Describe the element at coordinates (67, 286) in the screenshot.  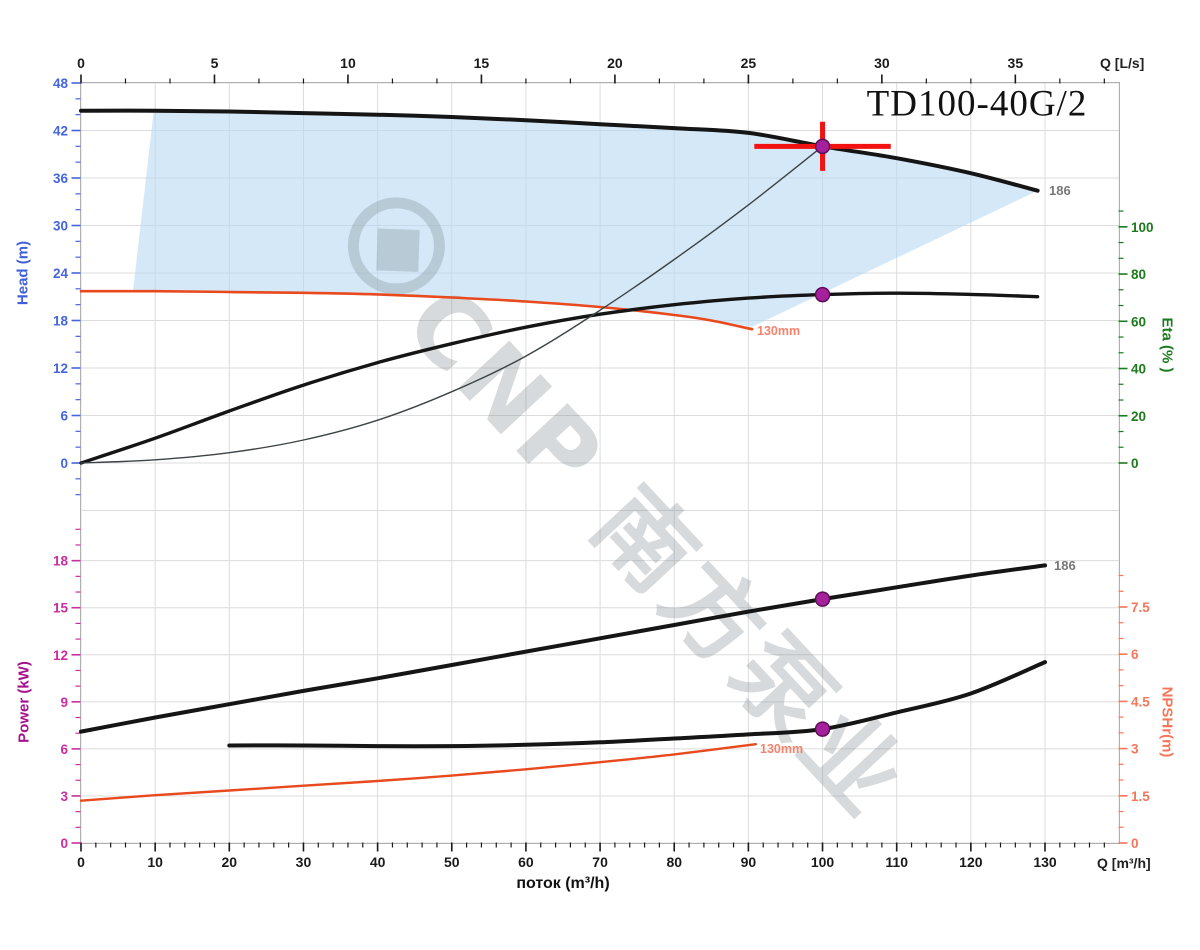
I see `axis-head: 0 6 12 18 24 30 36 42 48` at that location.